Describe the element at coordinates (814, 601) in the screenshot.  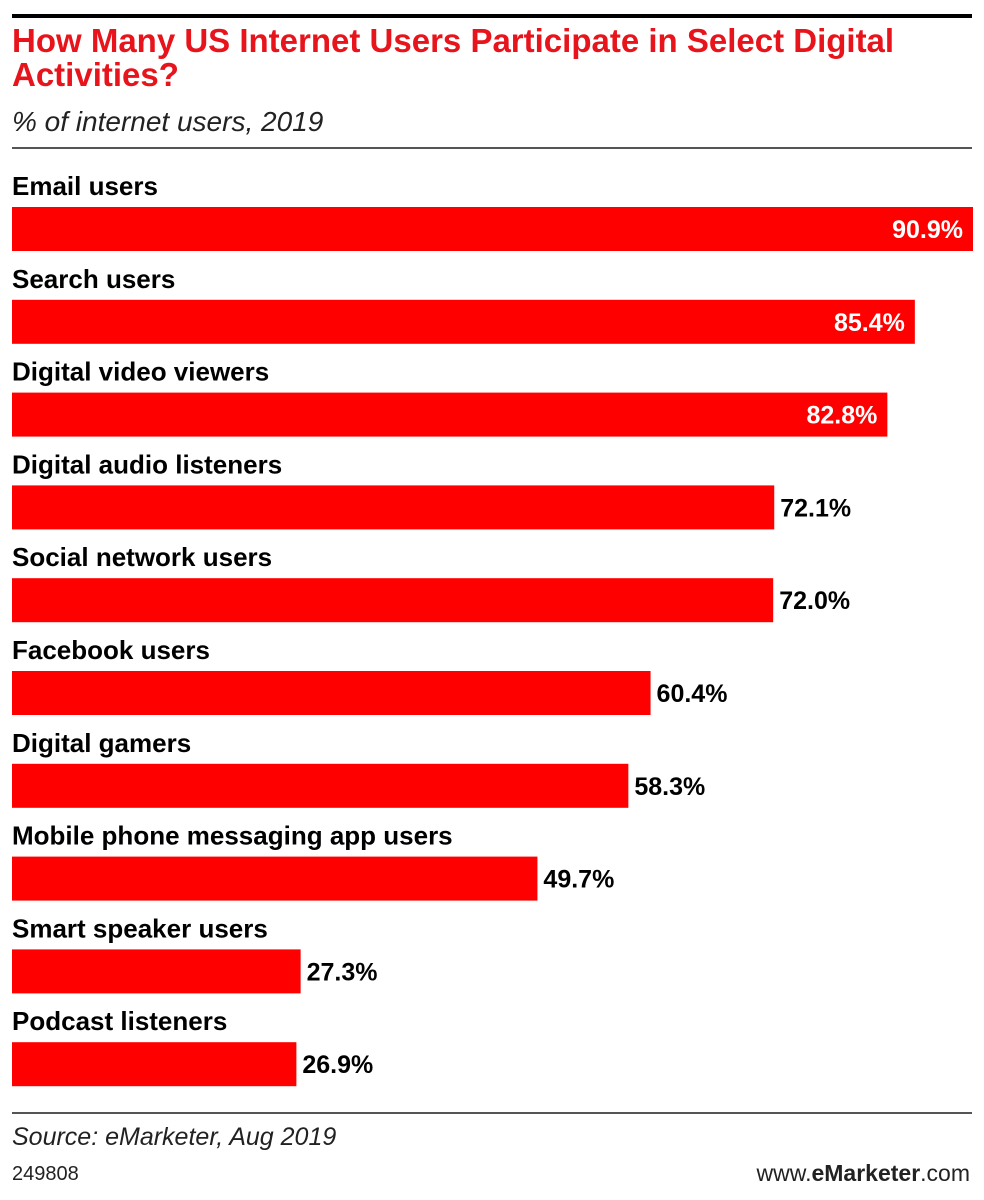
I see `value-label: 72.0%` at that location.